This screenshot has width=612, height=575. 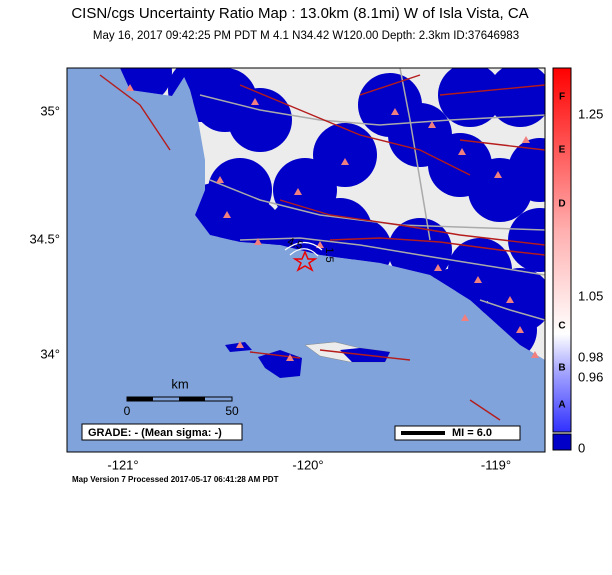 What do you see at coordinates (590, 376) in the screenshot?
I see `colorbar-tick: 0.96` at bounding box center [590, 376].